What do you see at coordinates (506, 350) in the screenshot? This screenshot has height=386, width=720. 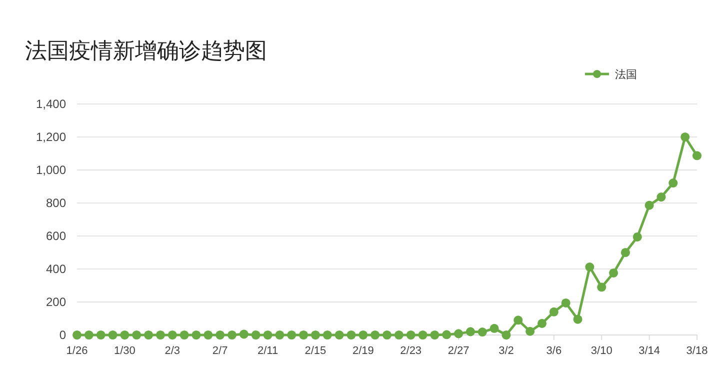 I see `x-tick-label: 3/2` at bounding box center [506, 350].